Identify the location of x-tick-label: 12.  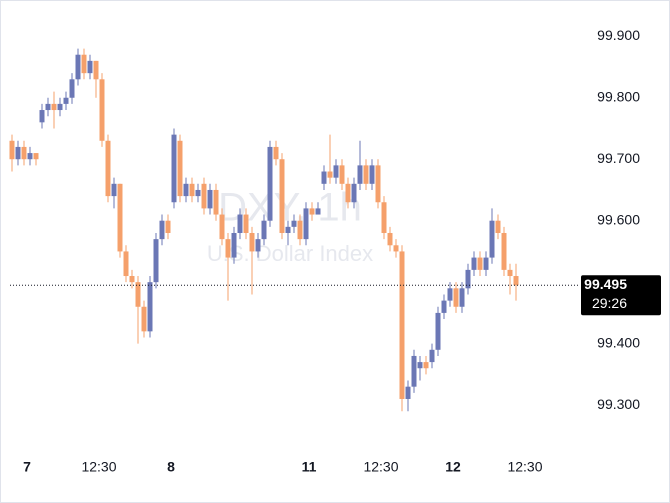
(453, 467).